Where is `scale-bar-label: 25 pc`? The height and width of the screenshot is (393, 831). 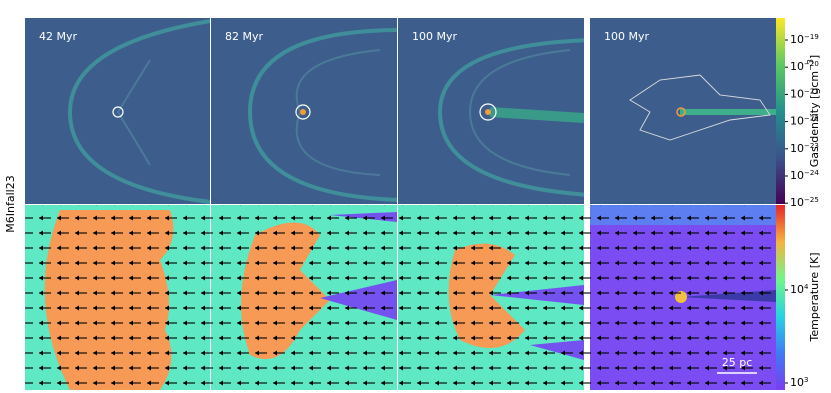 scale-bar-label: 25 pc is located at coordinates (737, 362).